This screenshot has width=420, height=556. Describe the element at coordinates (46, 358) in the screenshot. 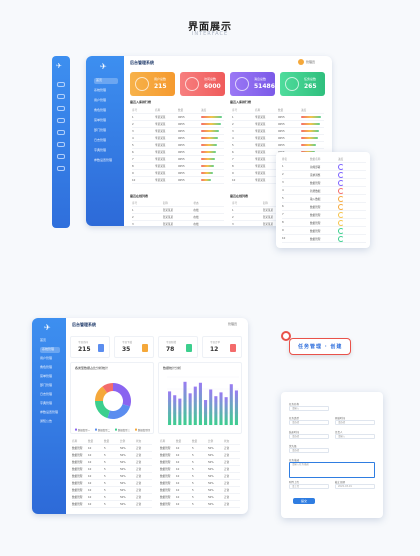

I see `menu2-item-2: 用户管理` at that location.